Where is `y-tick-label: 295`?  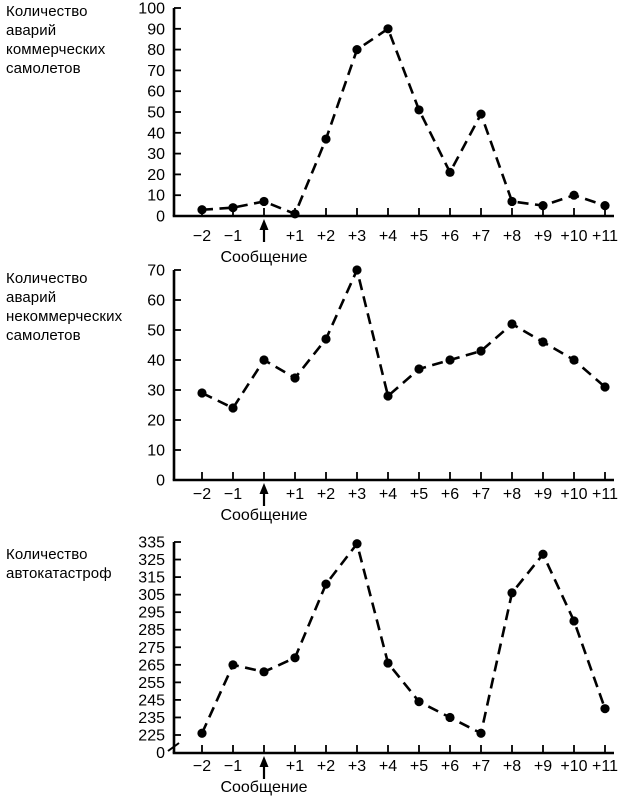 y-tick-label: 295 is located at coordinates (151, 613).